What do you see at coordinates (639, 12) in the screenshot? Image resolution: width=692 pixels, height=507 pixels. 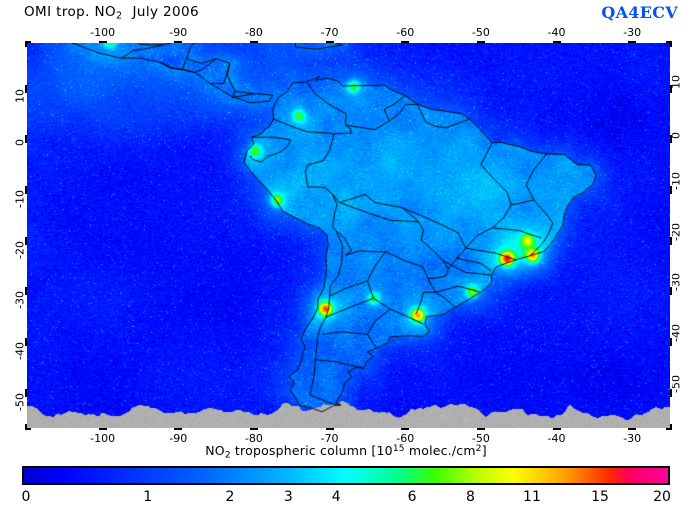 I see `qa4ecv-logo: QA4ECV` at bounding box center [639, 12].